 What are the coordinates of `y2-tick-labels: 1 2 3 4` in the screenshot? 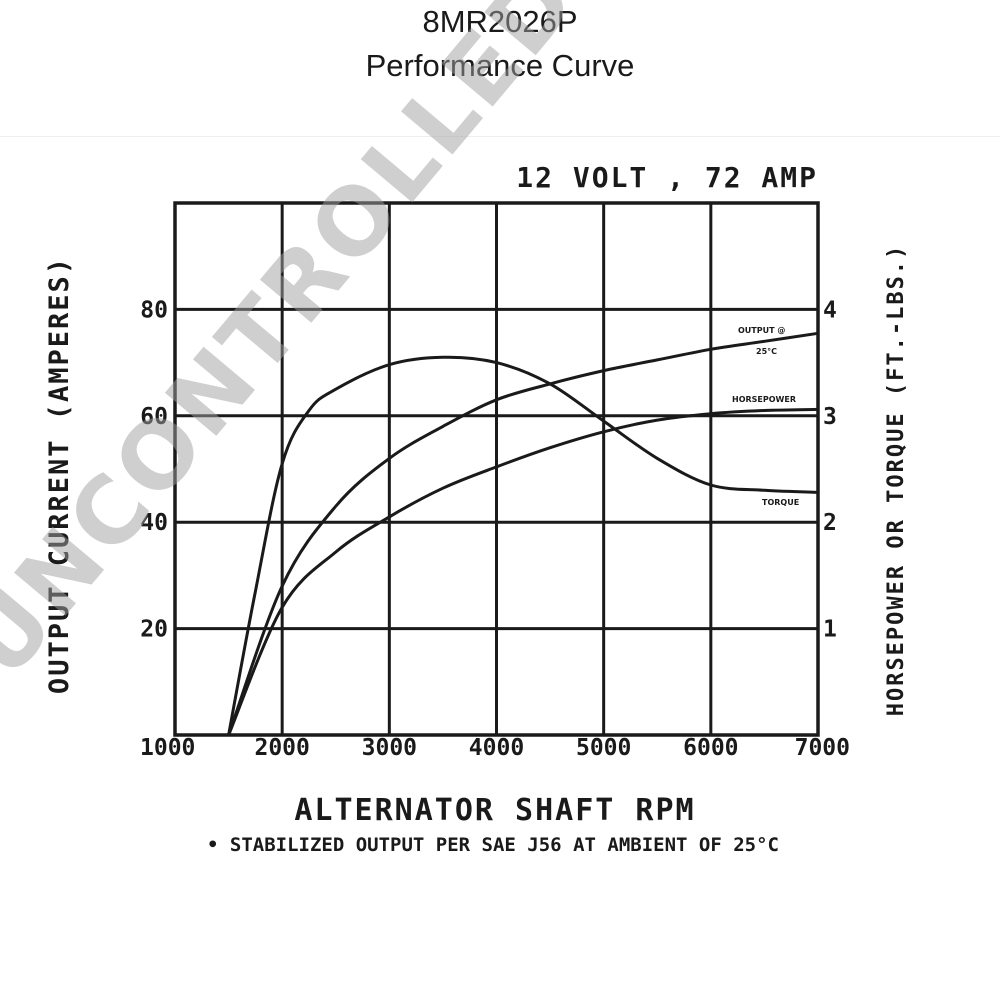 It's located at (830, 469).